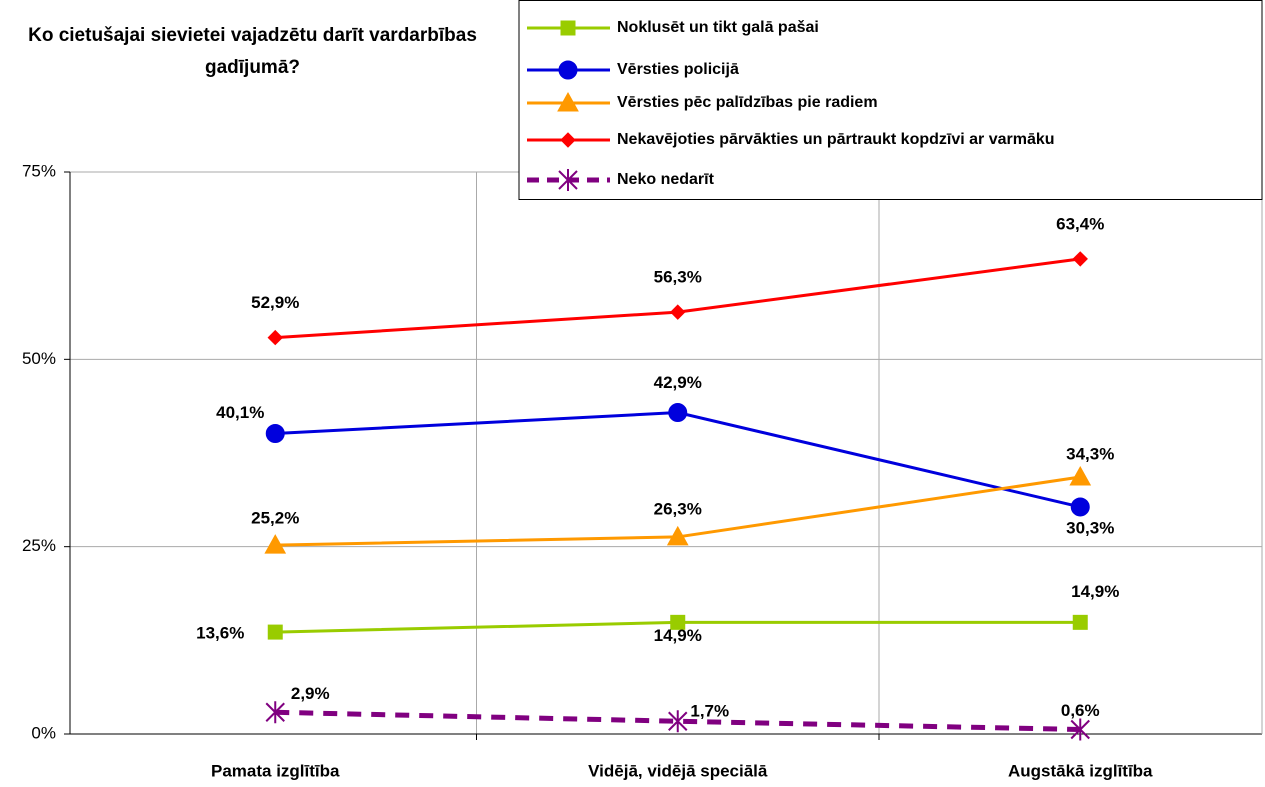 The height and width of the screenshot is (787, 1265). I want to click on x-tick-label: Augstākā izglītība, so click(1080, 770).